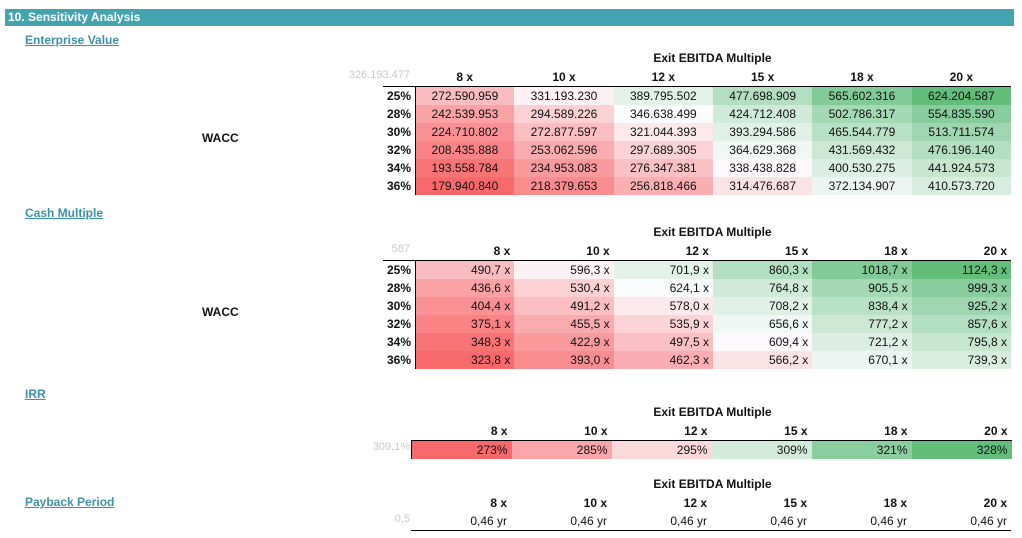 This screenshot has height=538, width=1022. What do you see at coordinates (464, 360) in the screenshot?
I see `cash-cell: 323,8 x` at bounding box center [464, 360].